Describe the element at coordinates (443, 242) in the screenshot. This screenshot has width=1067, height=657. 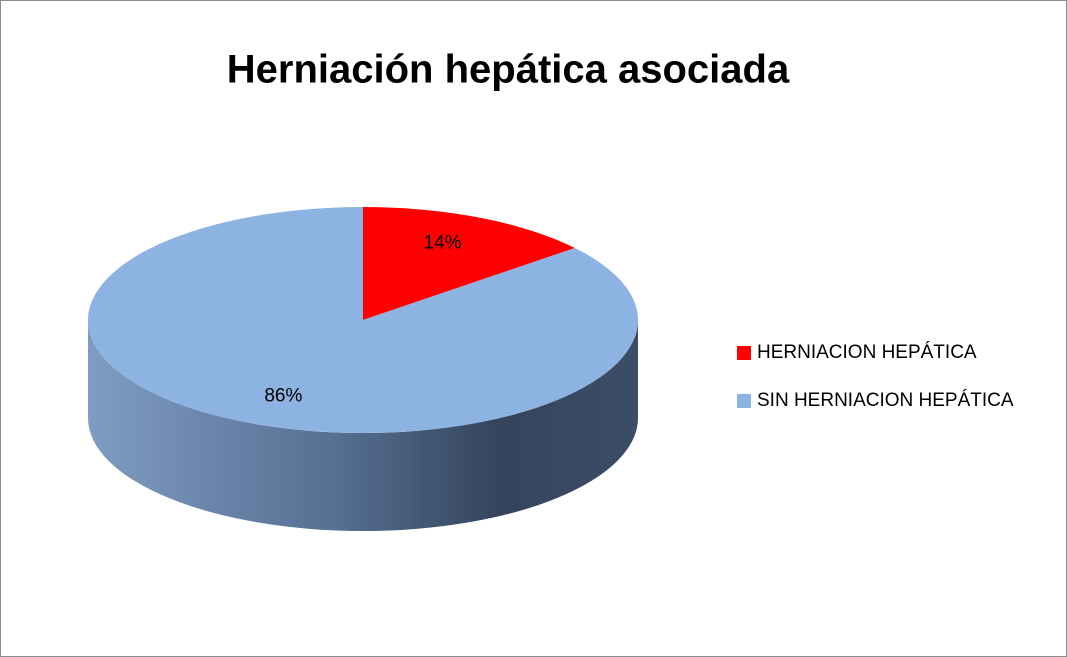
I see `data-label: 14%` at that location.